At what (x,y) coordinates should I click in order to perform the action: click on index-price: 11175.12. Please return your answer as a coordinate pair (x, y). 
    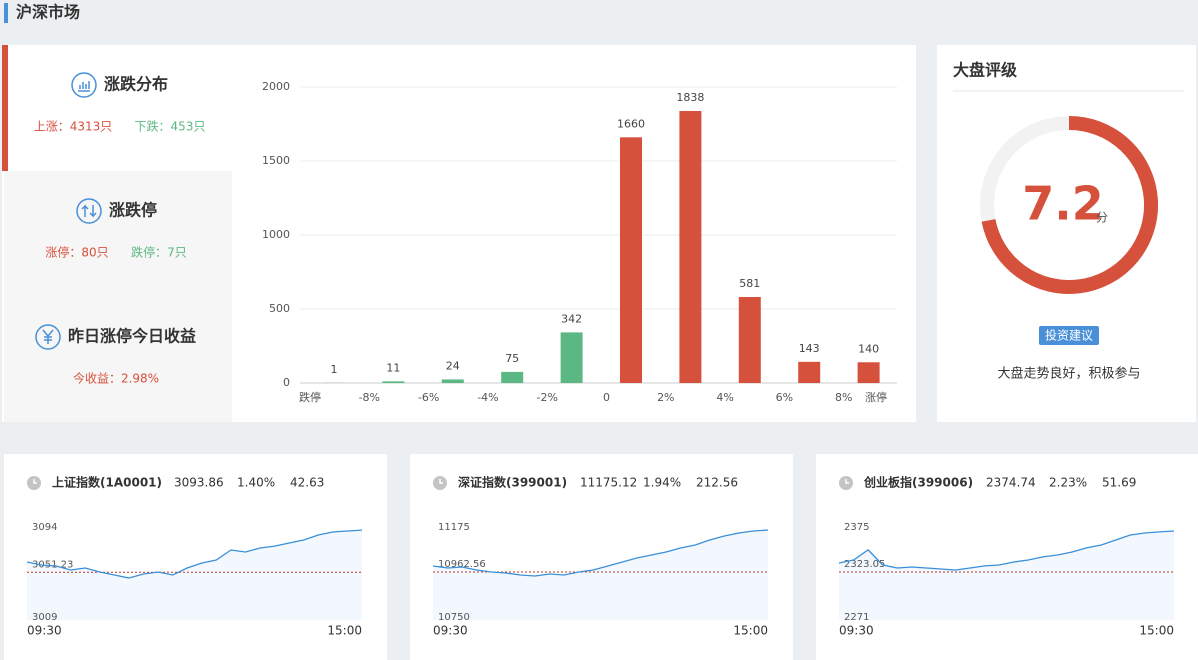
    Looking at the image, I should click on (608, 483).